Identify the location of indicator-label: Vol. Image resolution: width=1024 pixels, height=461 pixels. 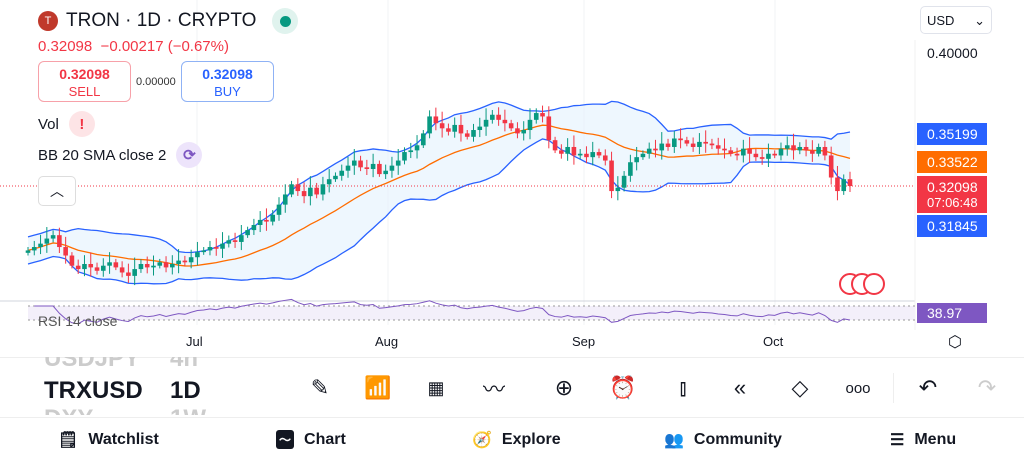
(48, 124).